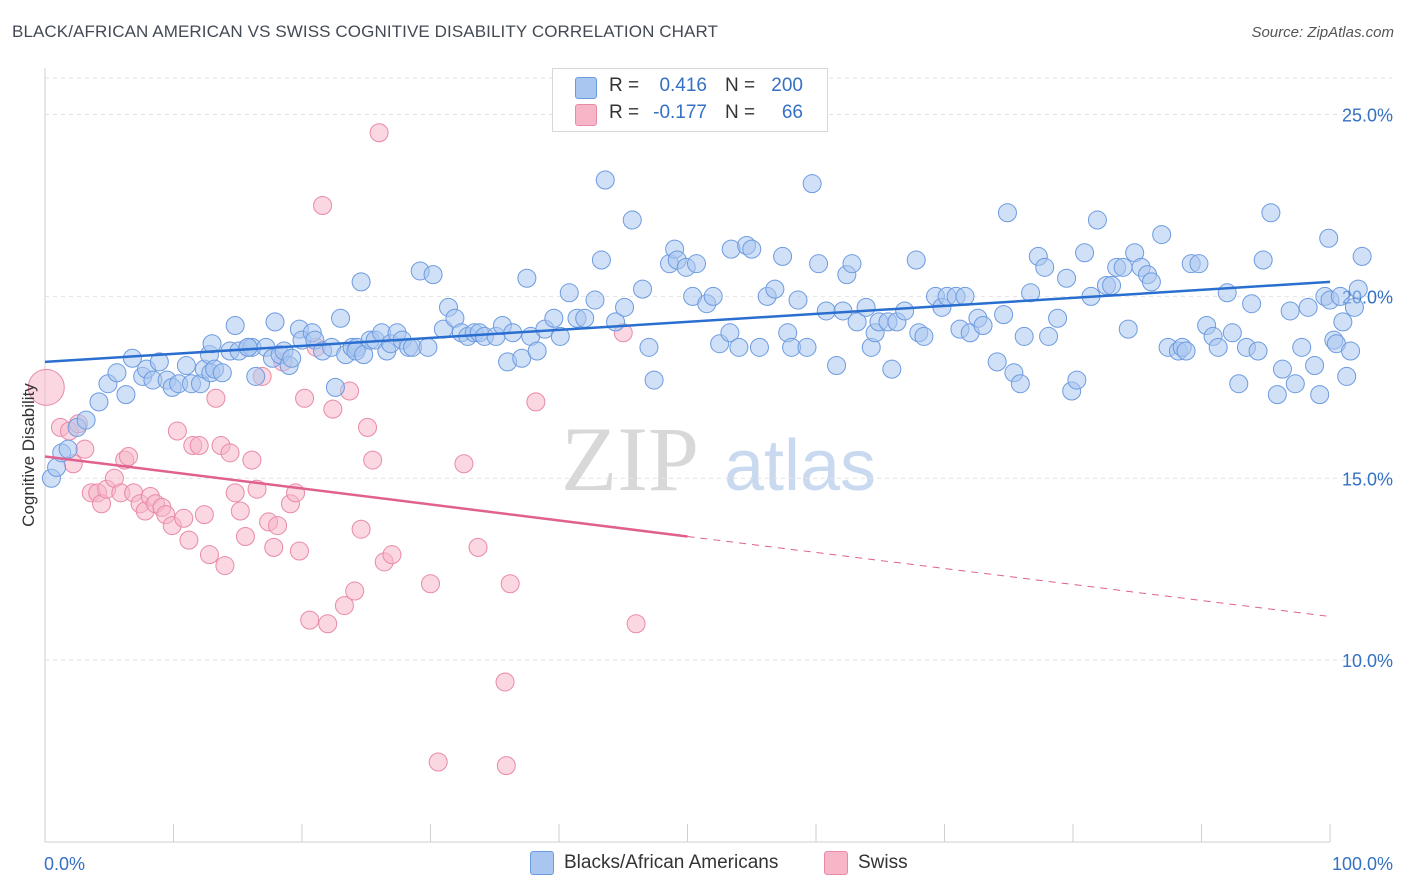 The height and width of the screenshot is (892, 1406). Describe the element at coordinates (800, 466) in the screenshot. I see `watermark-atlas: atlas` at that location.